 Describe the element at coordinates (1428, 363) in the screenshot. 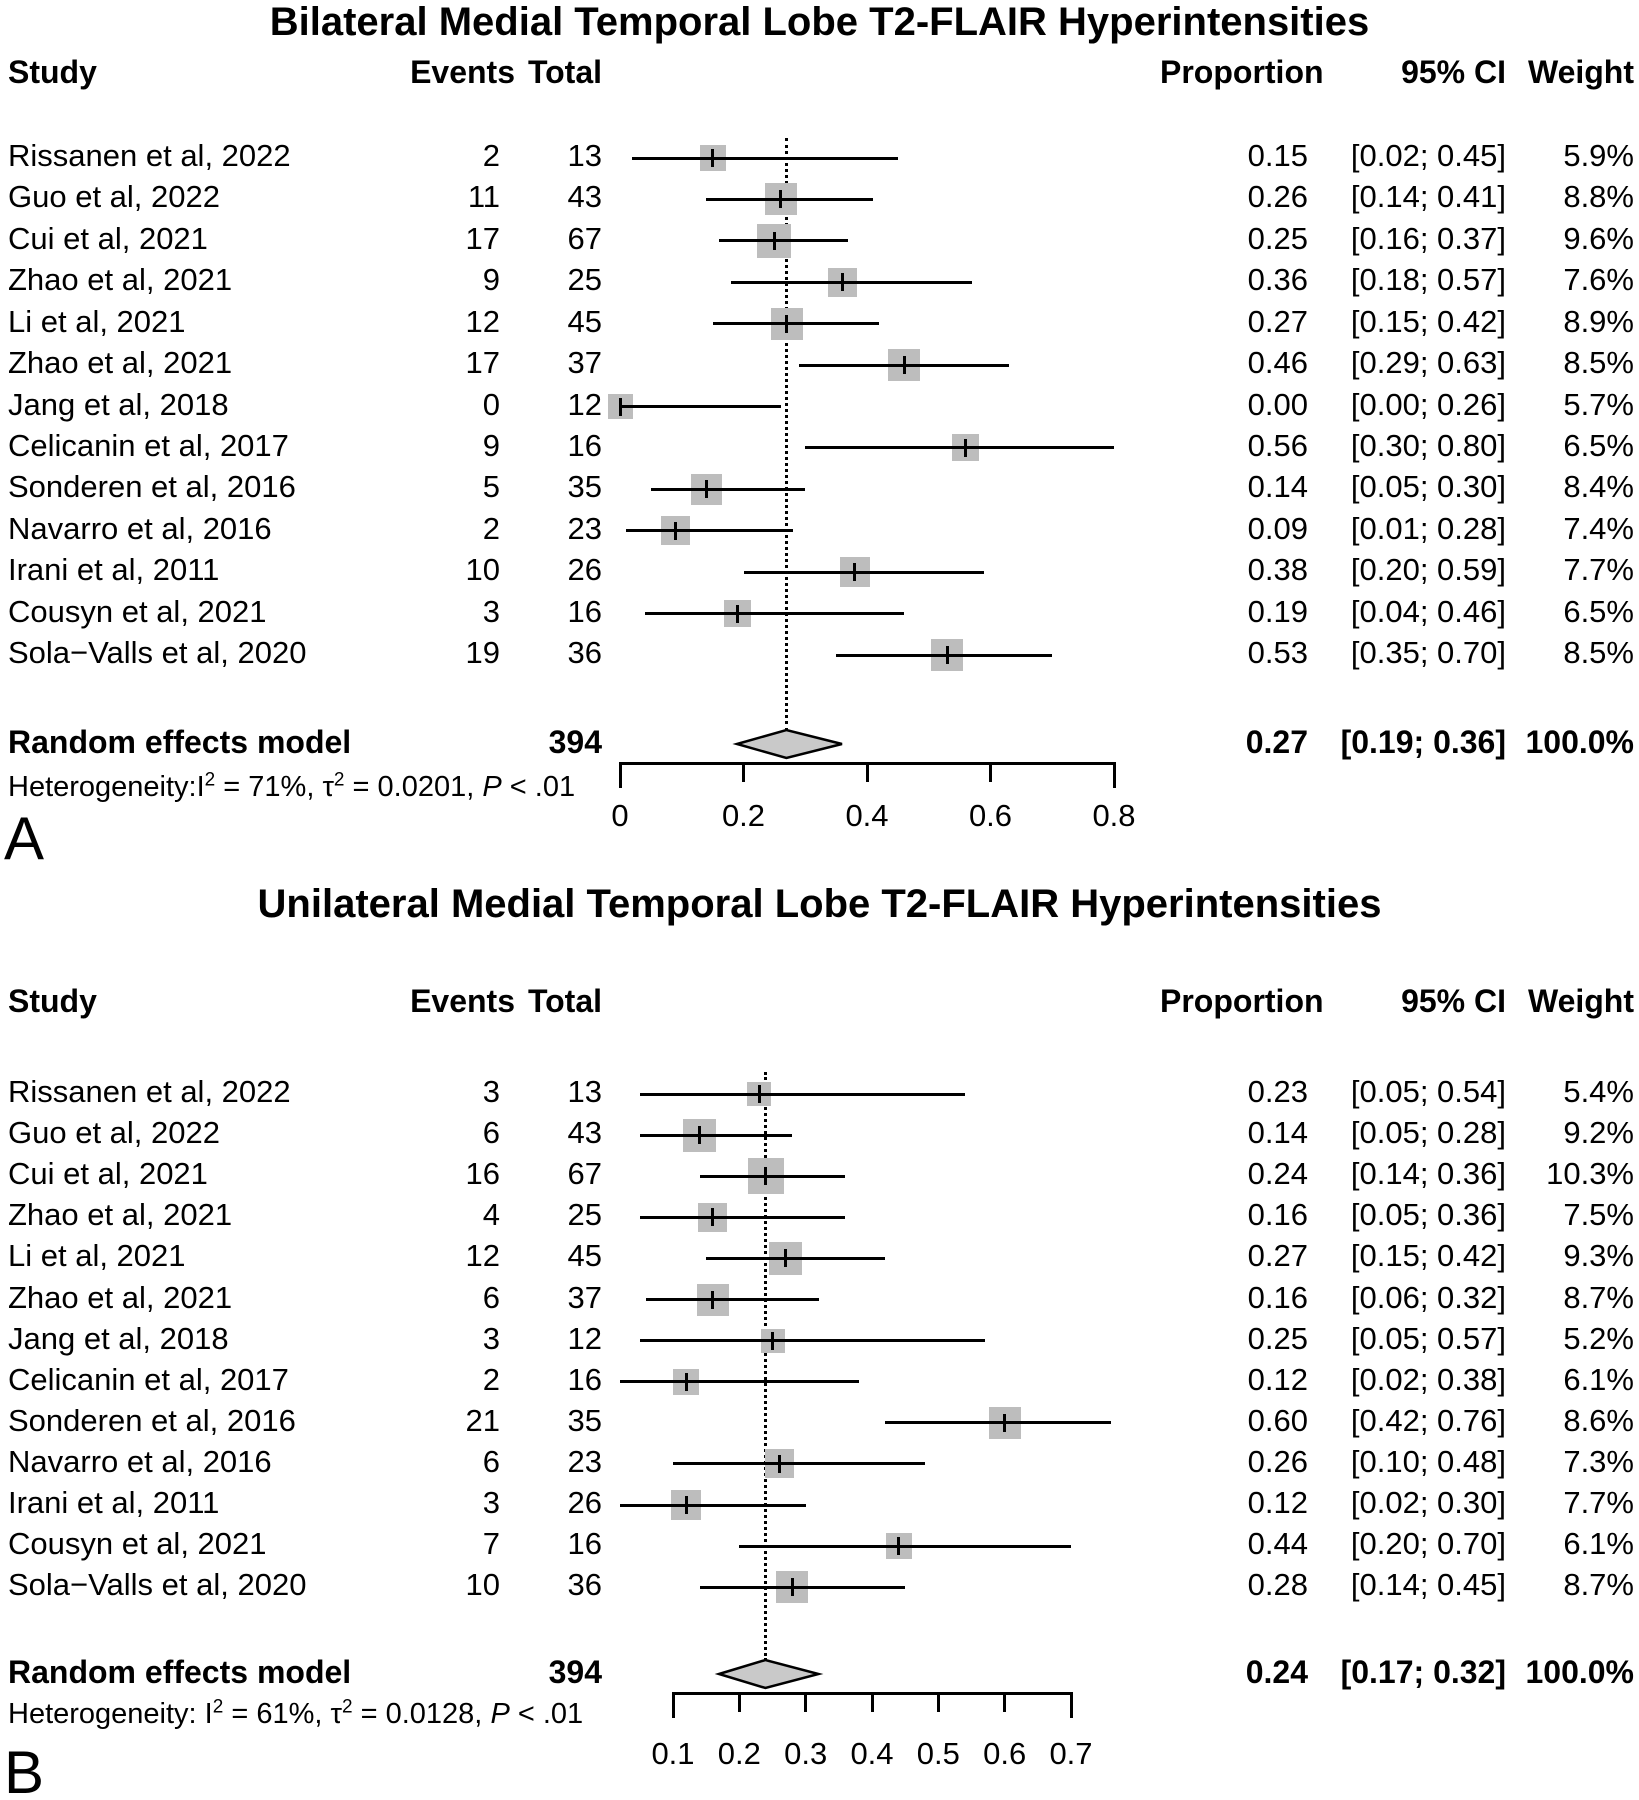

I see `ci-value: [0.29; 0.63]` at that location.